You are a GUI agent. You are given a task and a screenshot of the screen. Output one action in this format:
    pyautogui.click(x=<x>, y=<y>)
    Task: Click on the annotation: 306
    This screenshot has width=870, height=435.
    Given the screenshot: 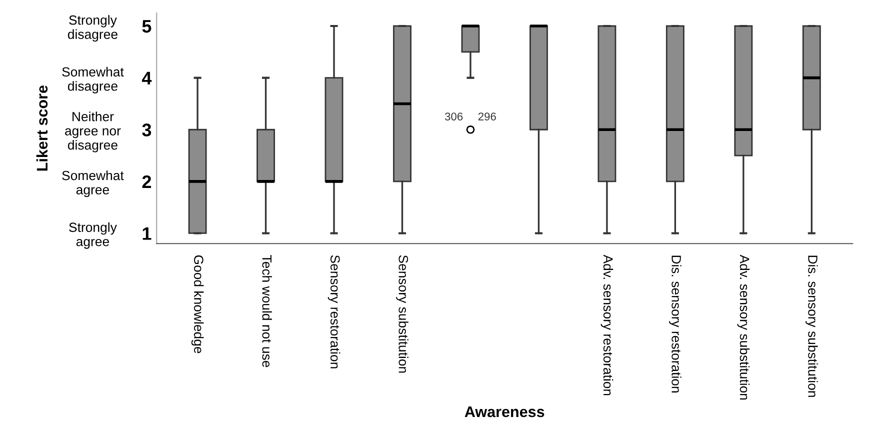 What is the action you would take?
    pyautogui.click(x=453, y=116)
    